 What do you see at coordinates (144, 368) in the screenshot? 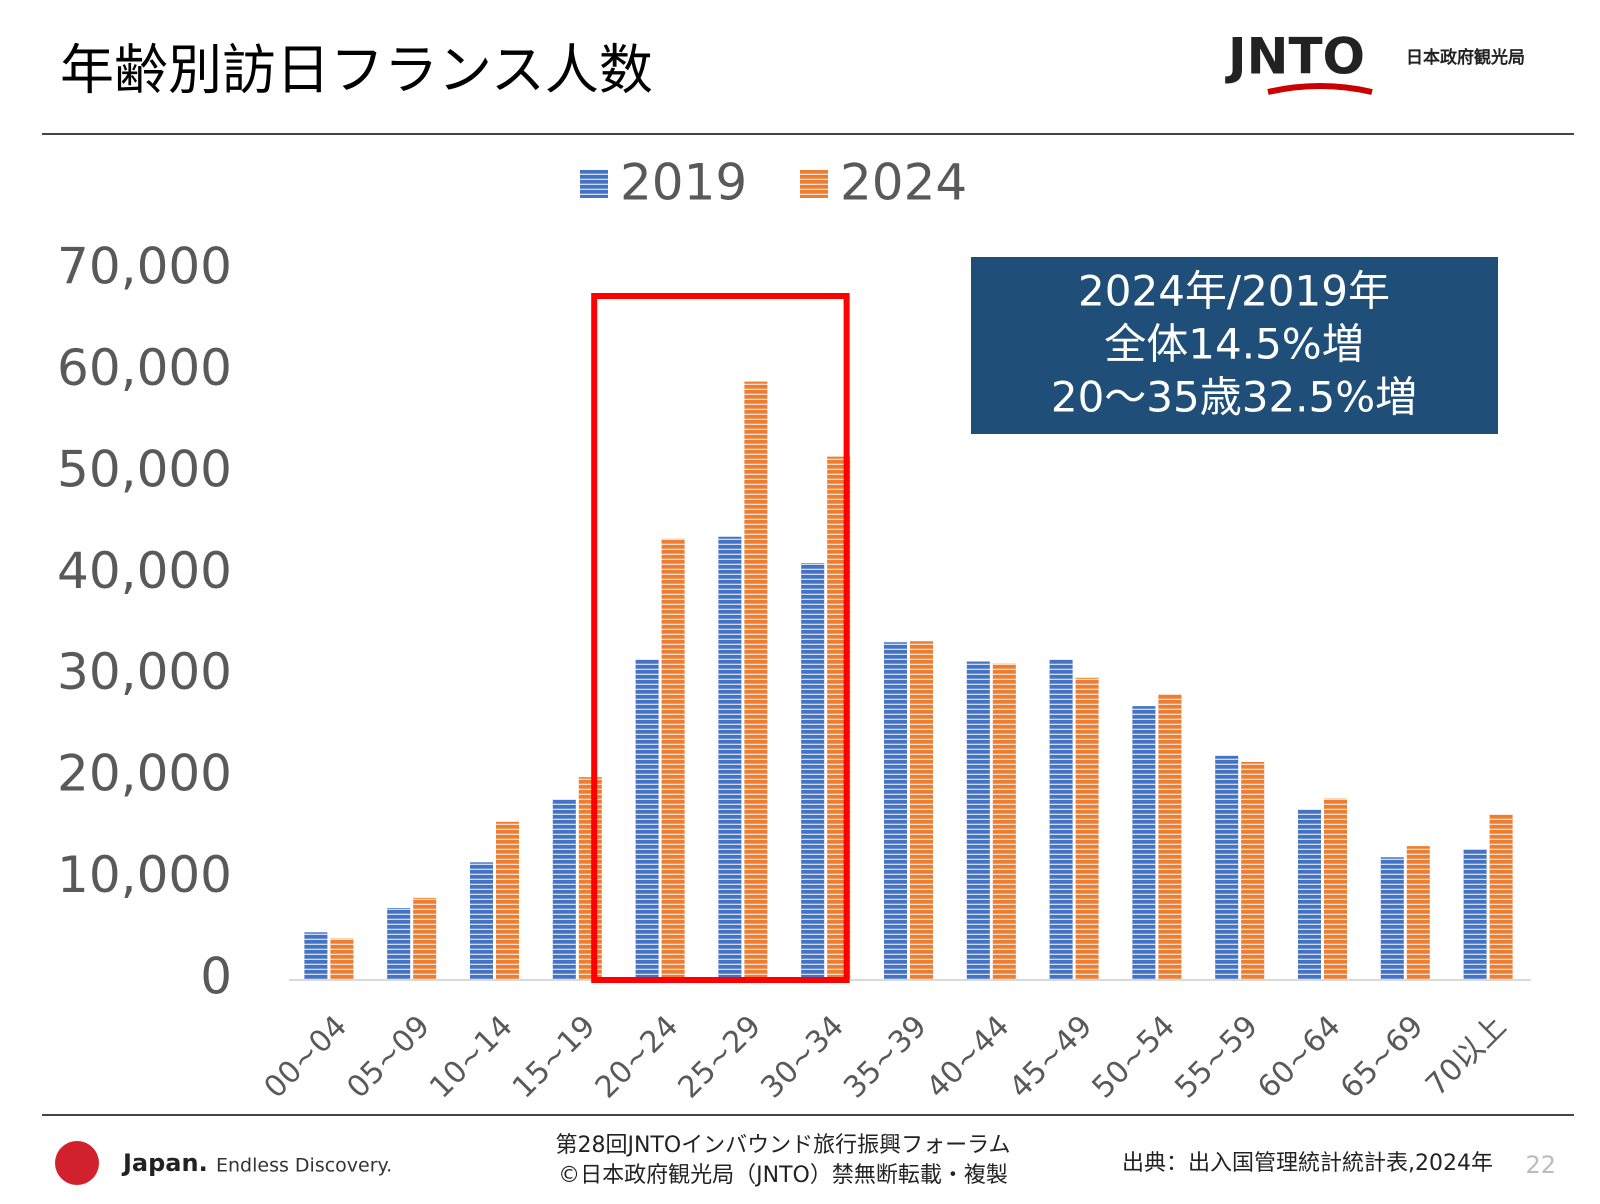
I see `y-tick-label: 60,000` at bounding box center [144, 368].